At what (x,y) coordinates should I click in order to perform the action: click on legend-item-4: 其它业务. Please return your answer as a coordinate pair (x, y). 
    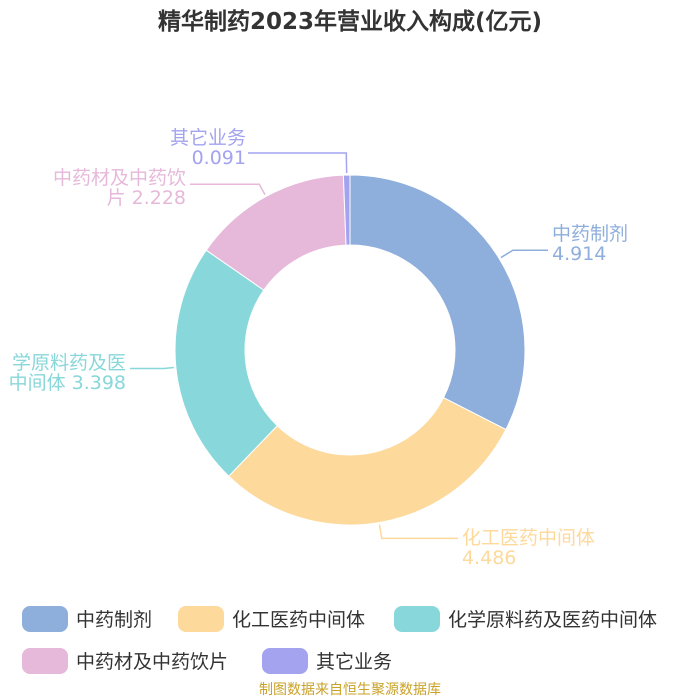
    Looking at the image, I should click on (327, 661).